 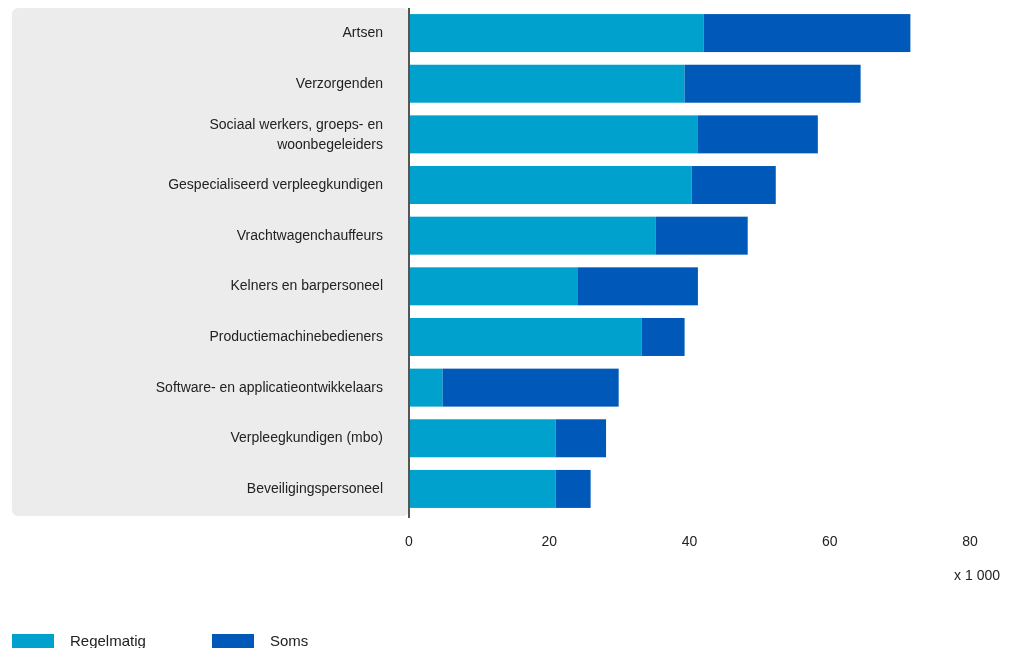 What do you see at coordinates (289, 640) in the screenshot?
I see `legend-label: Soms` at bounding box center [289, 640].